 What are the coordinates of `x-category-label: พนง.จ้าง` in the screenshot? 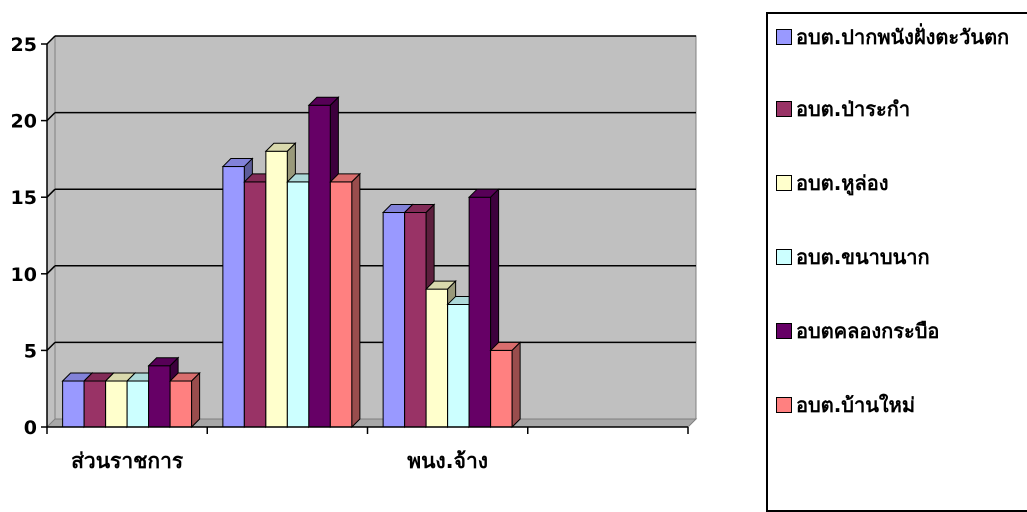 It's located at (447, 461).